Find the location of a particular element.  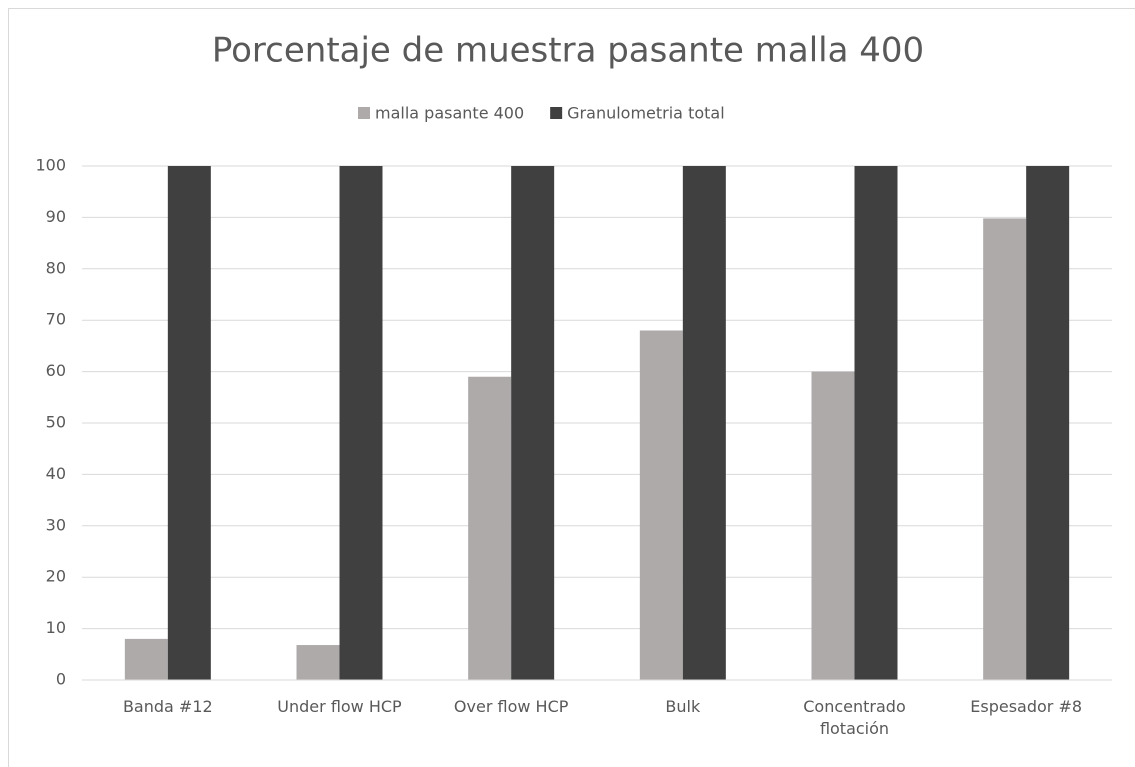

x-tick-label: Banda #12 is located at coordinates (167, 706).